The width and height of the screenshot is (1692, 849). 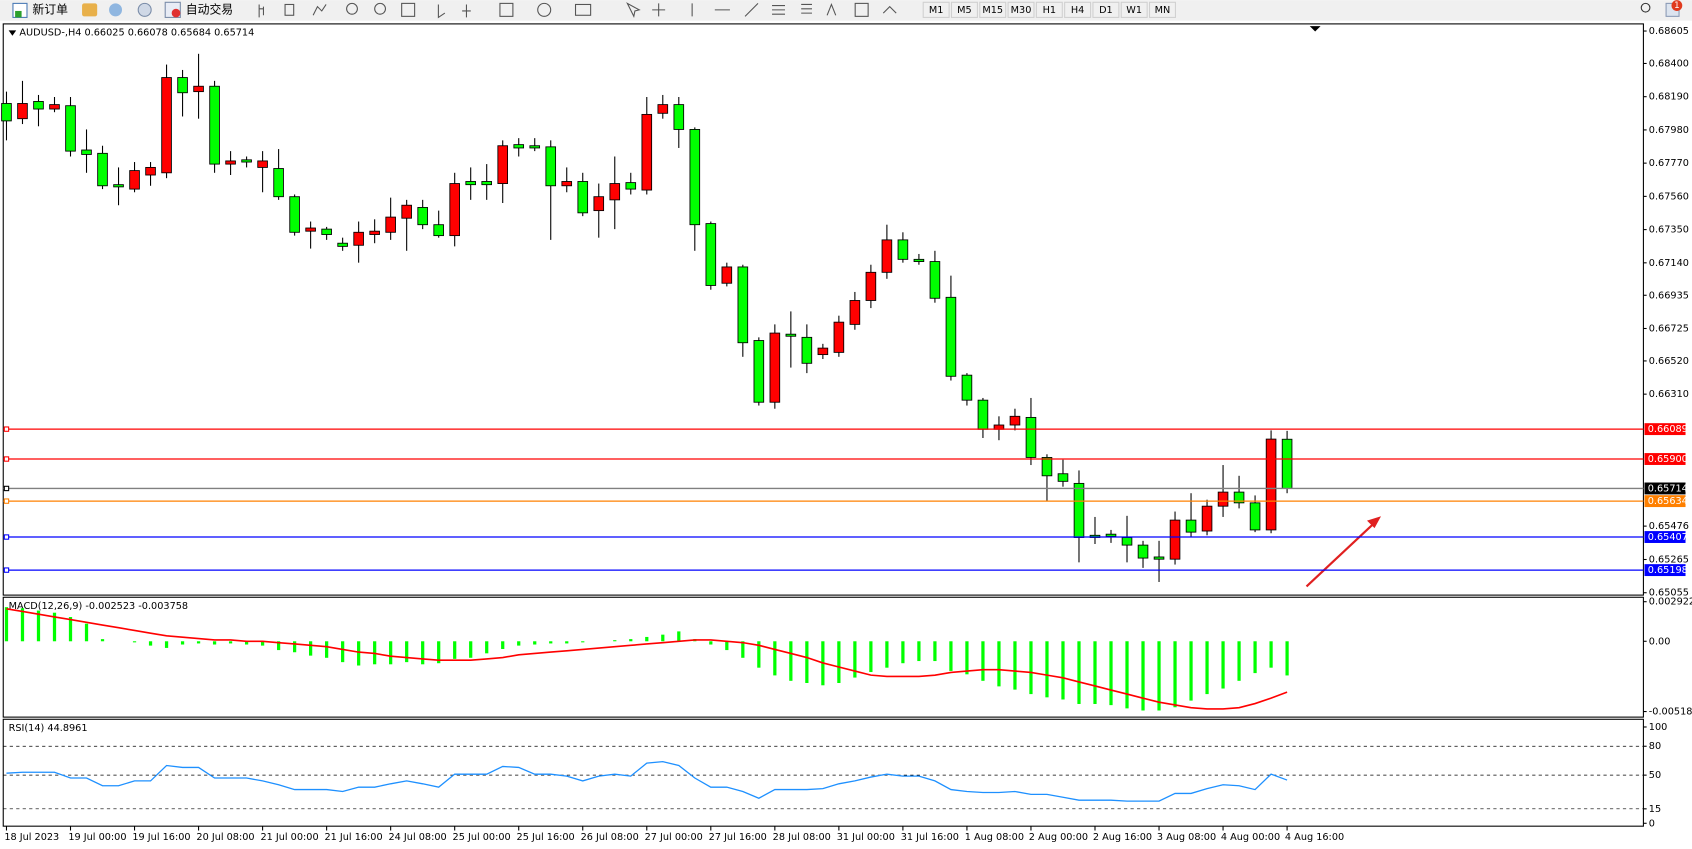 I want to click on x-tick-label: 27 Jul 16:00, so click(x=738, y=837).